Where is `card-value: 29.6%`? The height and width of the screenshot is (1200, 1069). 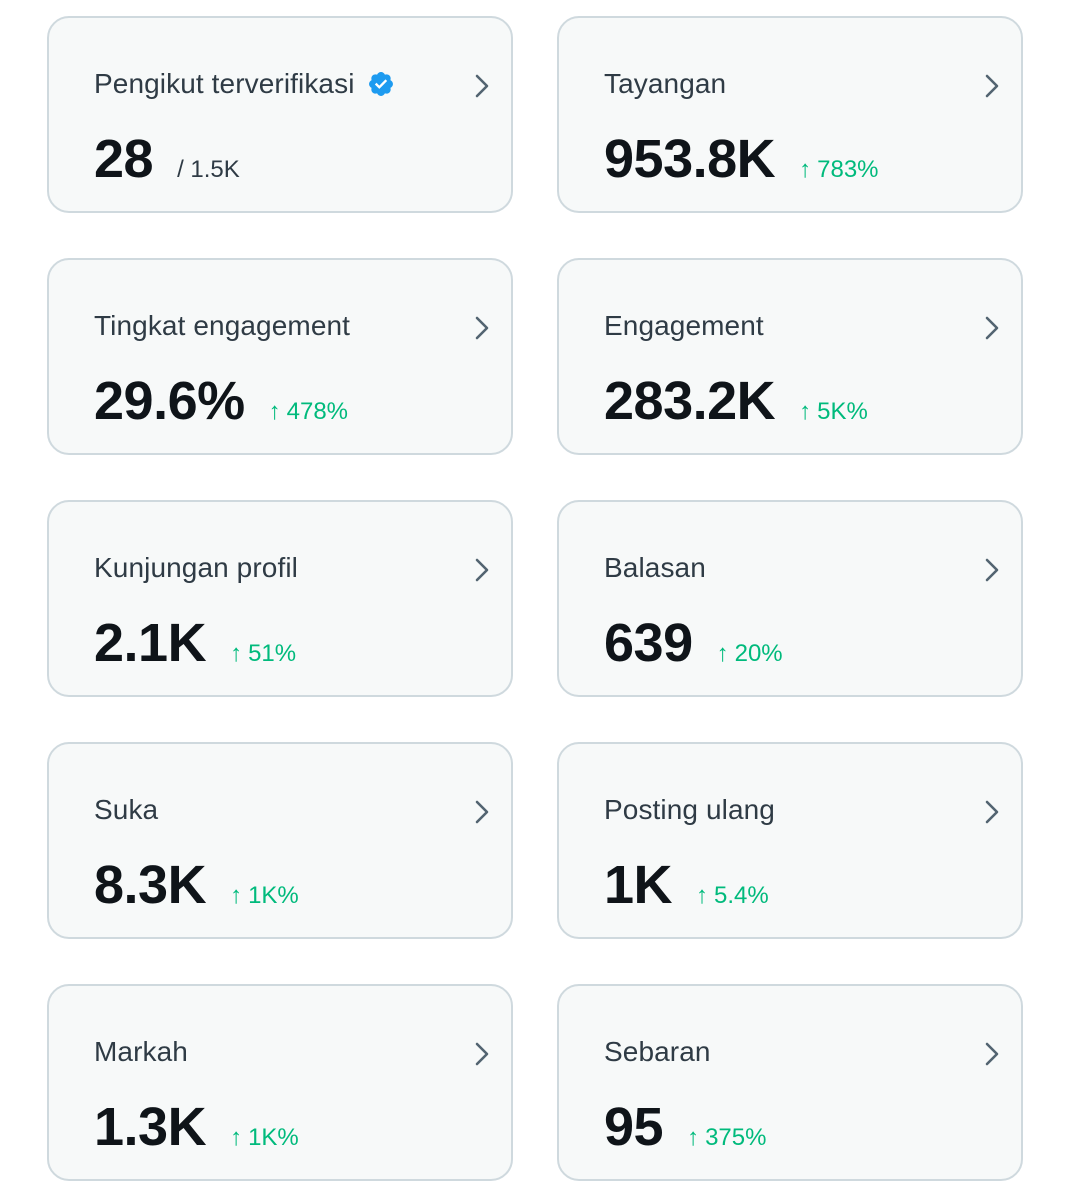 card-value: 29.6% is located at coordinates (169, 401).